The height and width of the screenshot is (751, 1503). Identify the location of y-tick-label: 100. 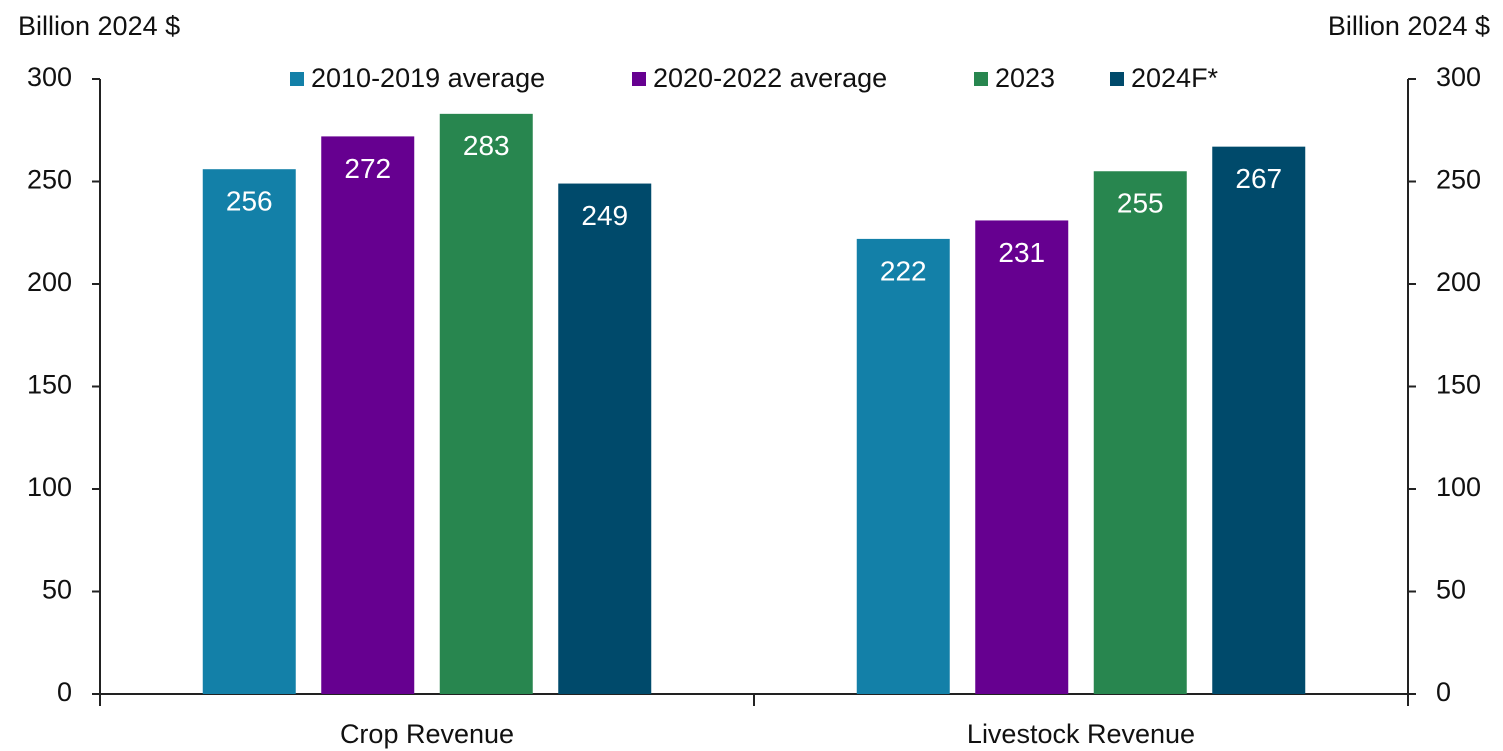
(49, 487).